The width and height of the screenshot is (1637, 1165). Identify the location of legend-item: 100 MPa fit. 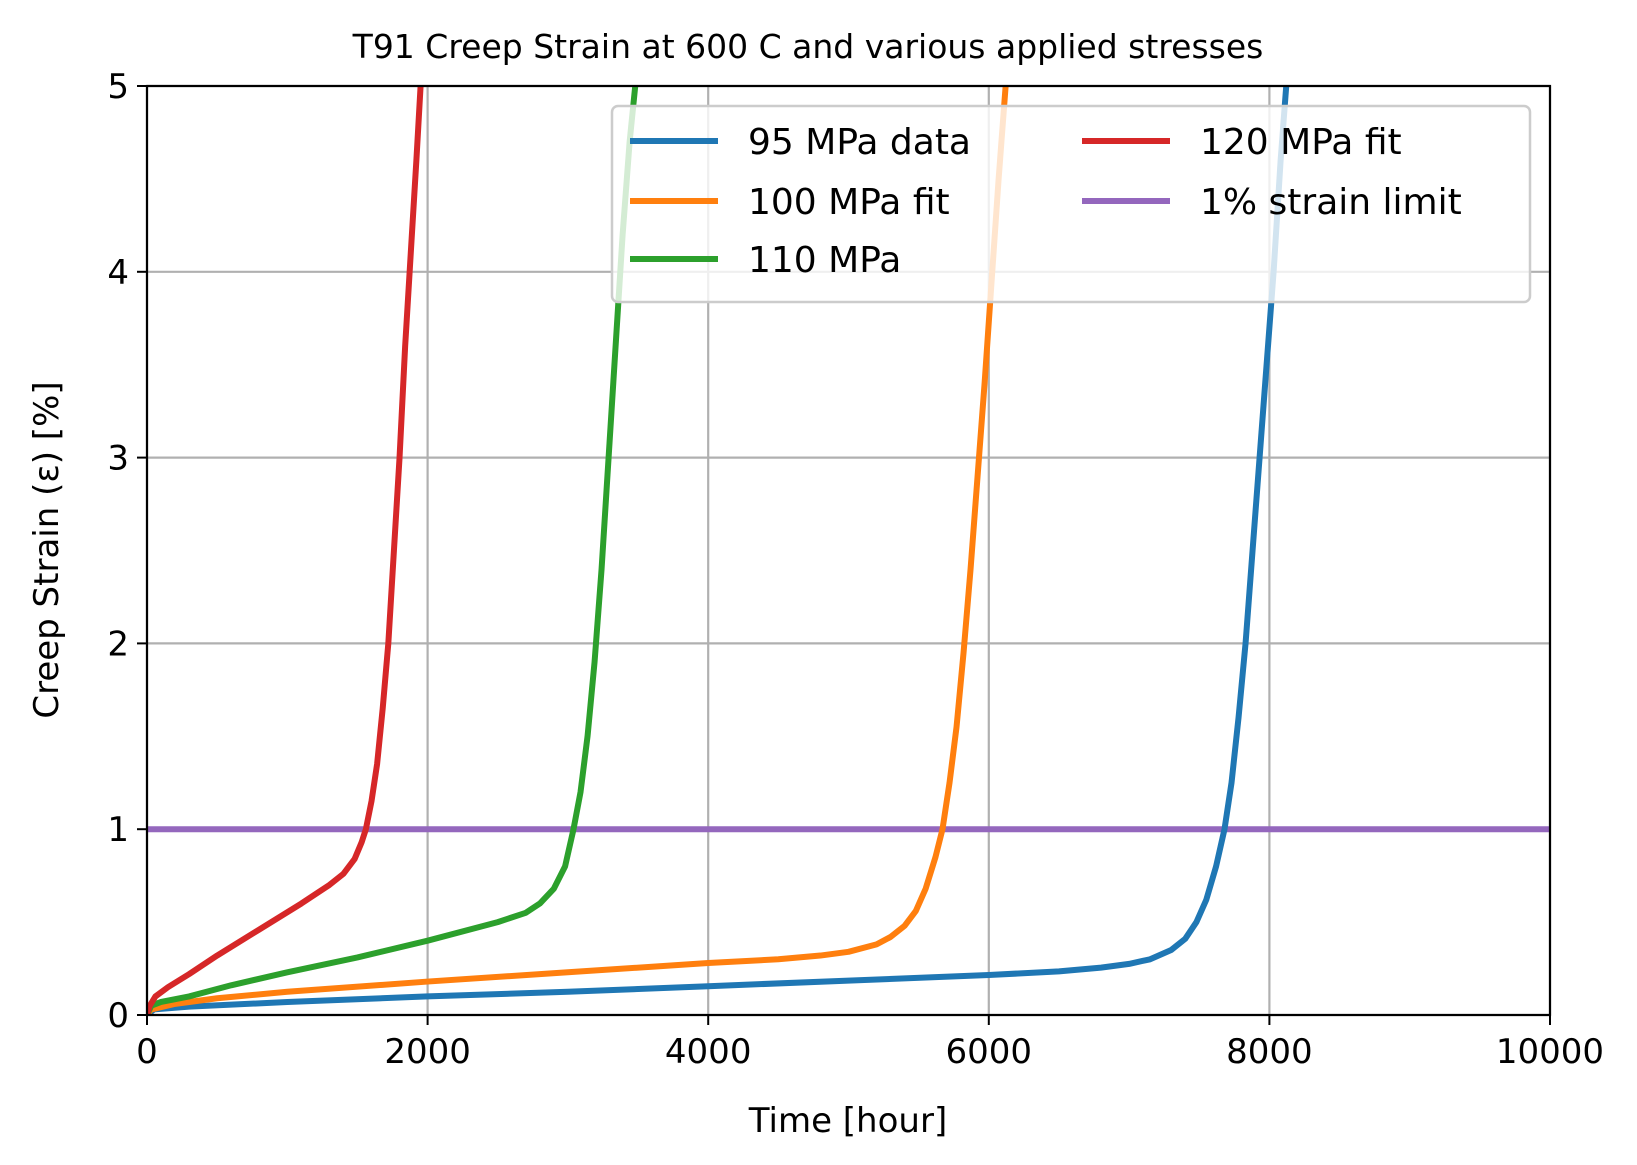
(790, 202).